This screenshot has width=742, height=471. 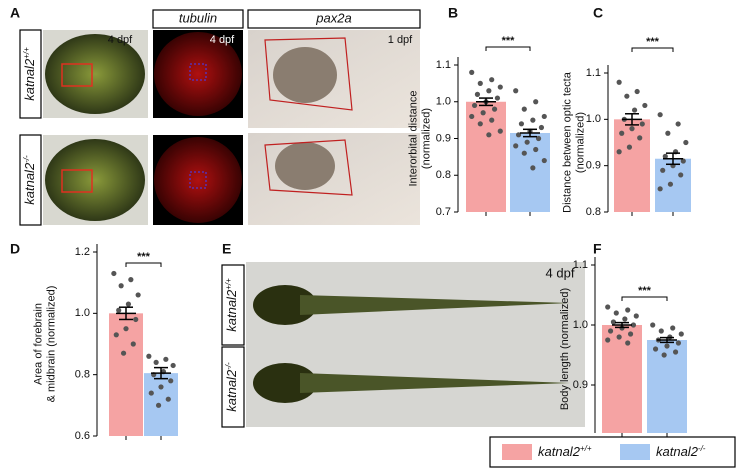 I want to click on y-axis-label-line: (normalized), so click(x=580, y=142).